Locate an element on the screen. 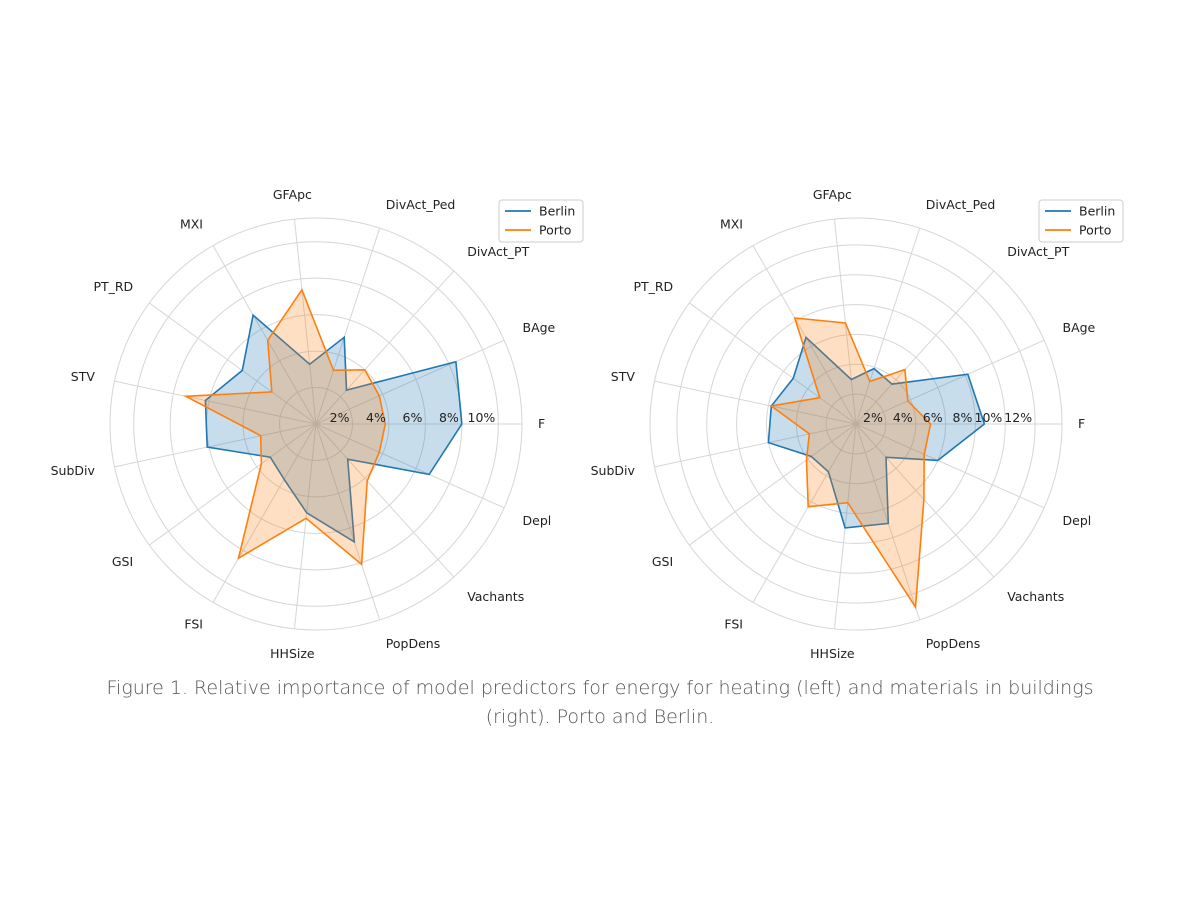  tick-labels: 2% 4% 6% 8% 10% is located at coordinates (413, 417).